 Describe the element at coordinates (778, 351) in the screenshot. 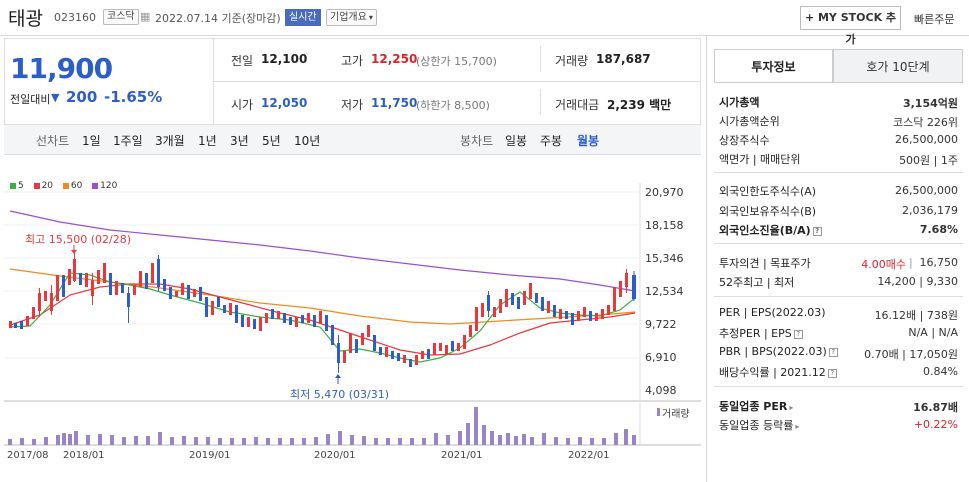

I see `pbr-label: PBR | BPS(2022.03)?` at that location.